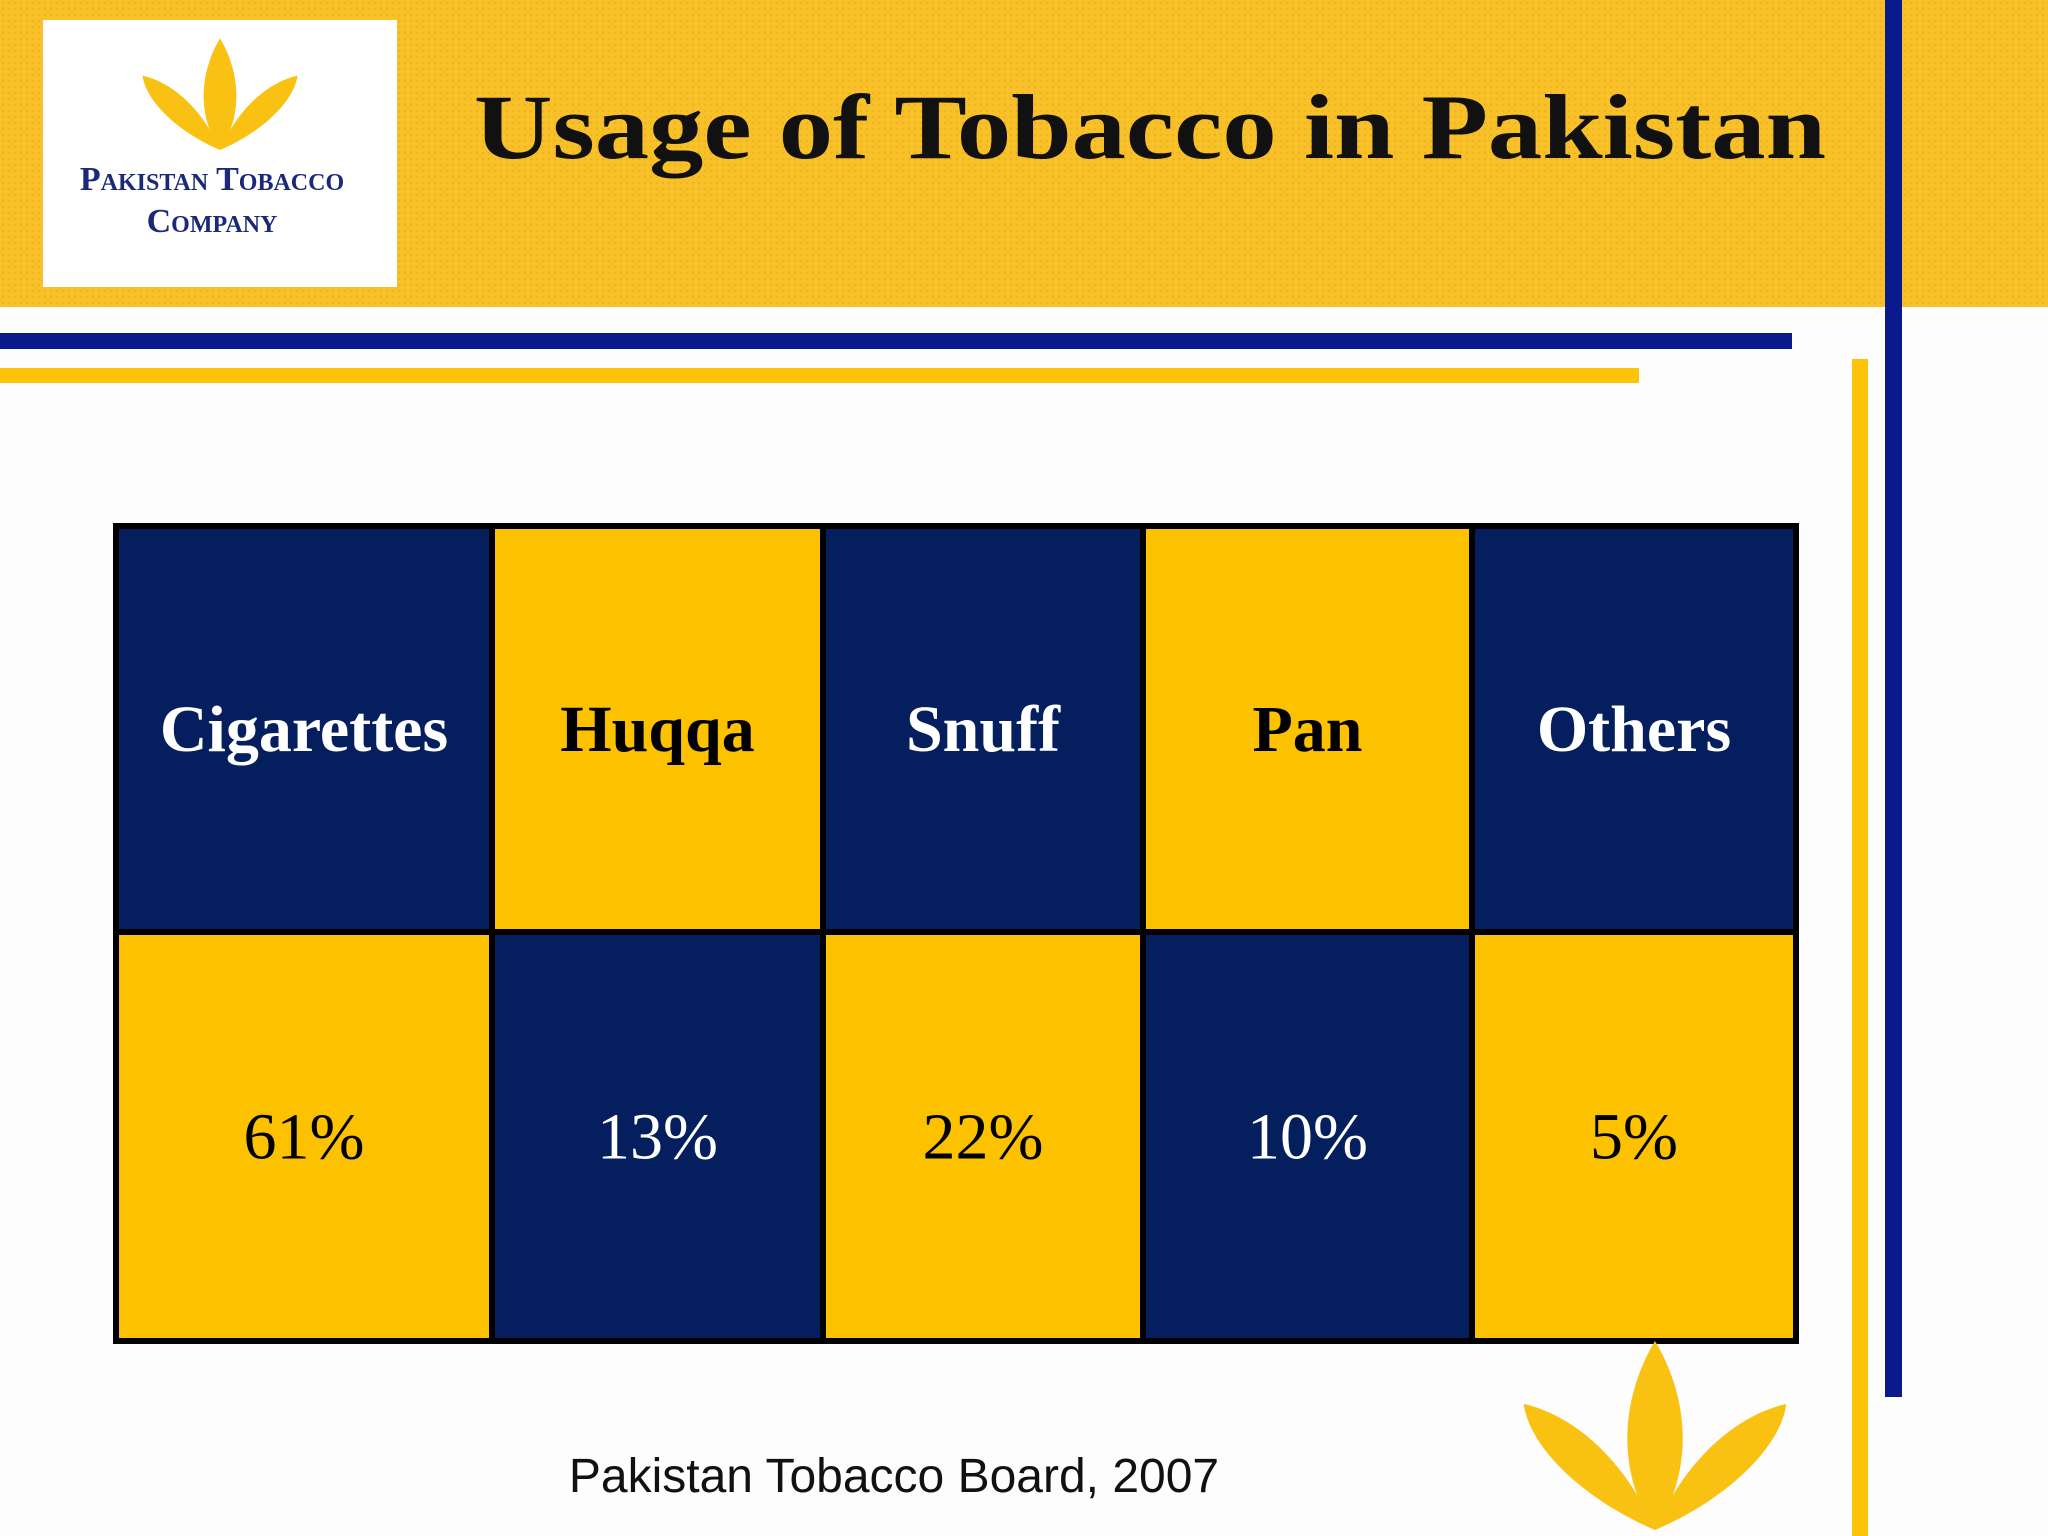  What do you see at coordinates (894, 1476) in the screenshot?
I see `source-note: Pakistan Tobacco Board, 2007` at bounding box center [894, 1476].